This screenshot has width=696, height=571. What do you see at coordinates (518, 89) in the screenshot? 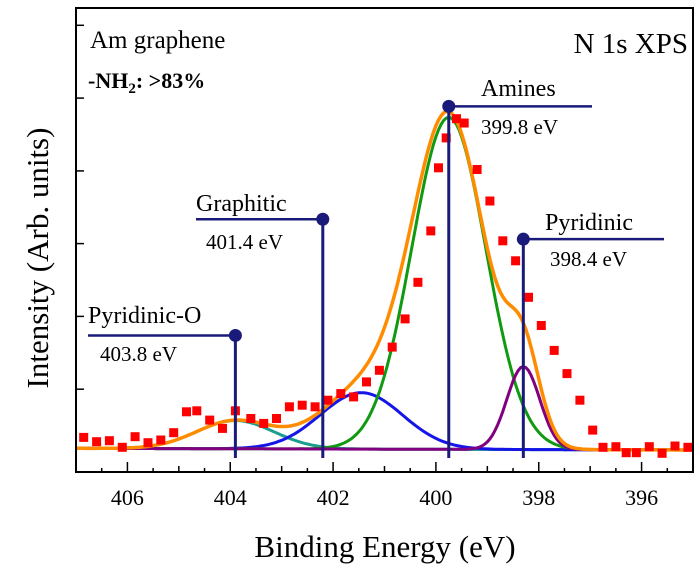
I see `label-amines-name: Amines` at bounding box center [518, 89].